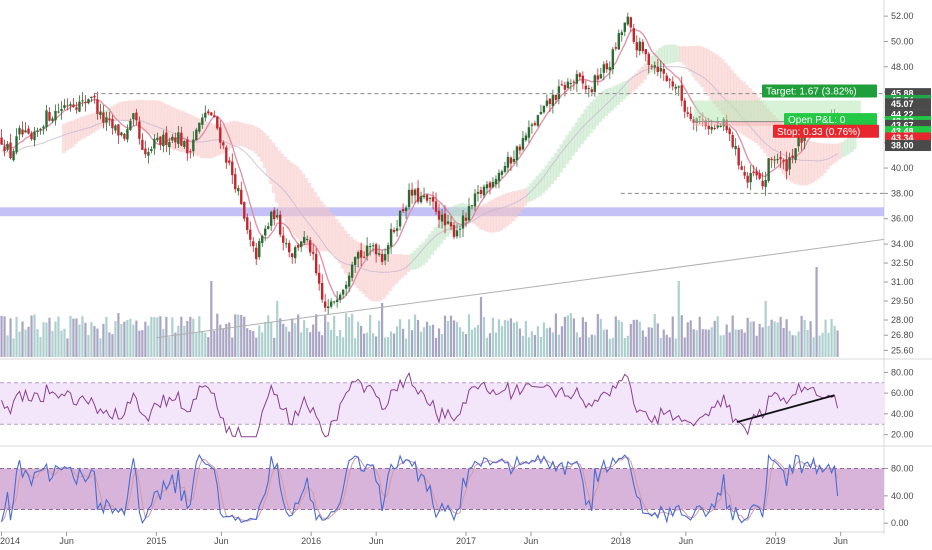 This screenshot has width=932, height=550. Describe the element at coordinates (826, 131) in the screenshot. I see `stop-label: Stop: 0.33 (0.76%)` at that location.